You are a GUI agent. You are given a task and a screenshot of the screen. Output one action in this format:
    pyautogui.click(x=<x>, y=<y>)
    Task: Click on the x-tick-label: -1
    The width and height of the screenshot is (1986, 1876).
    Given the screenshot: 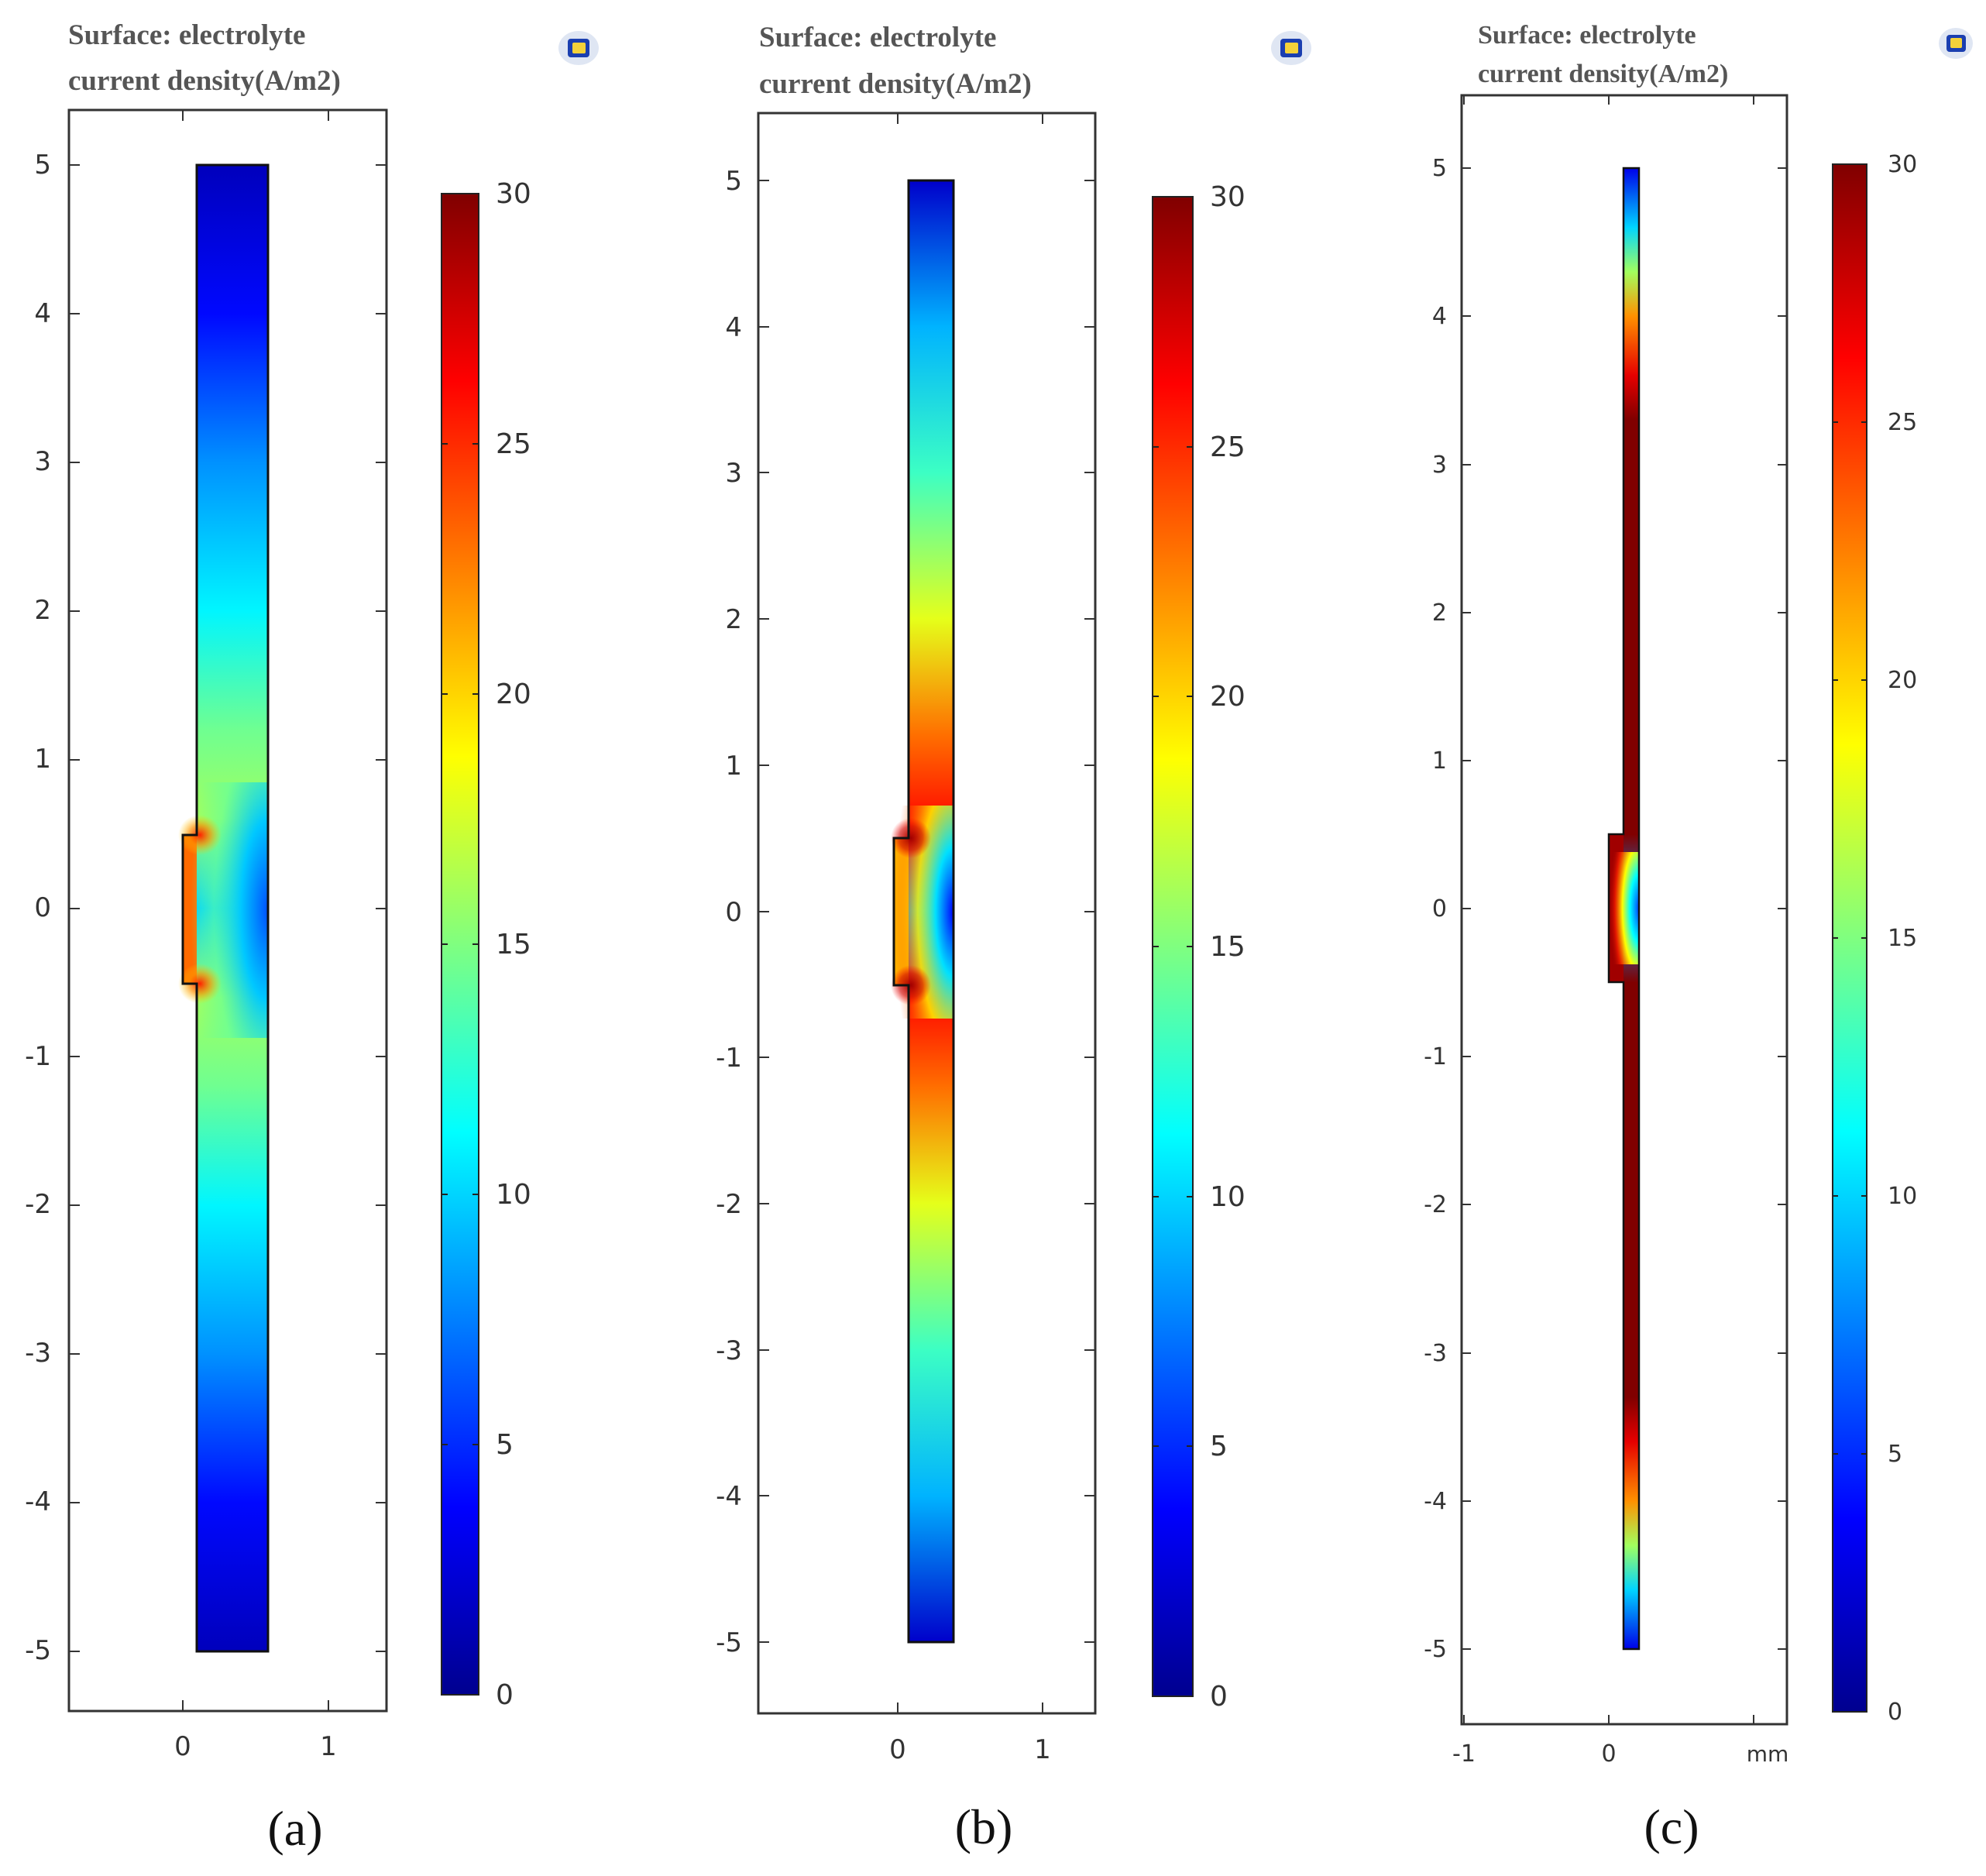 What is the action you would take?
    pyautogui.click(x=1464, y=1754)
    